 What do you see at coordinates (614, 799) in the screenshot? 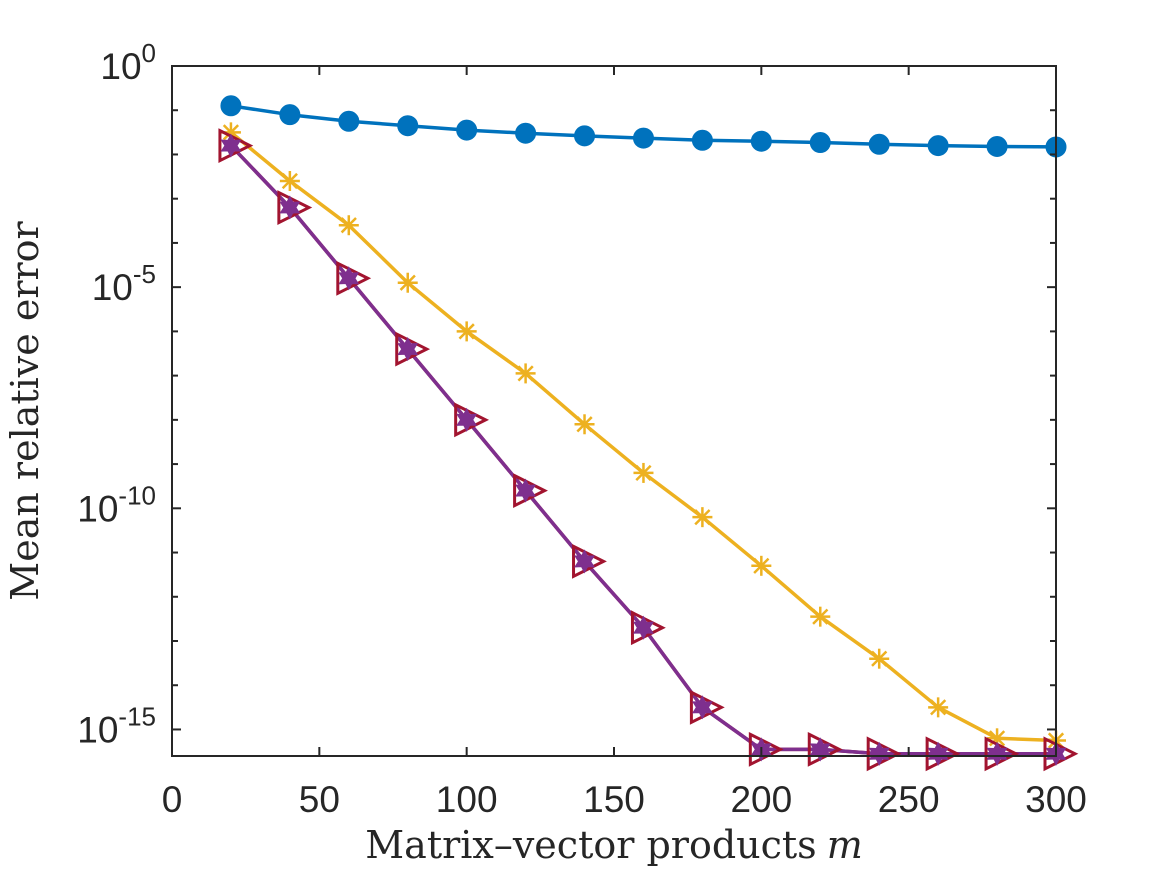
I see `x-tick-label: 150` at bounding box center [614, 799].